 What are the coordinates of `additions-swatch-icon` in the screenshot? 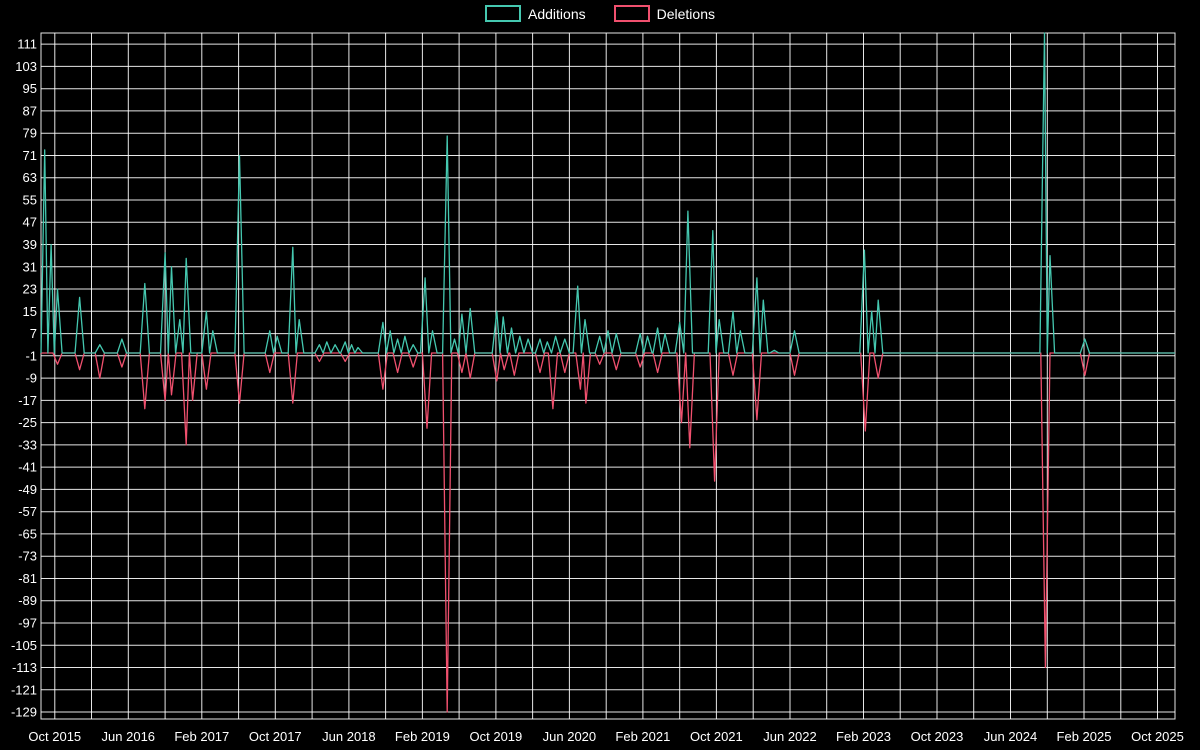 It's located at (503, 13).